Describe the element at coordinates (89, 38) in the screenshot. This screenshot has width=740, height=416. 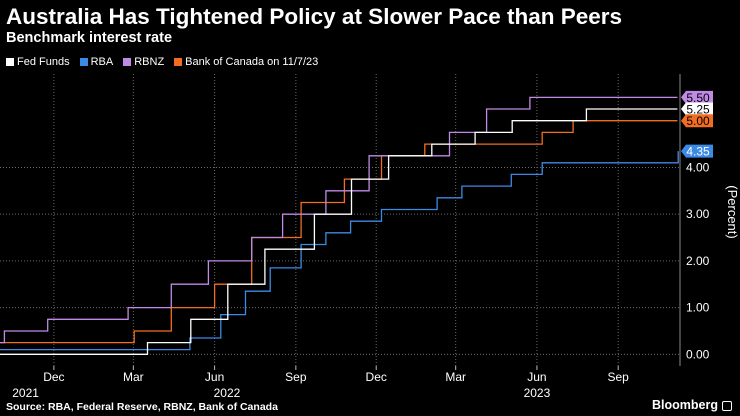
I see `chart-subtitle: Benchmark interest rate` at that location.